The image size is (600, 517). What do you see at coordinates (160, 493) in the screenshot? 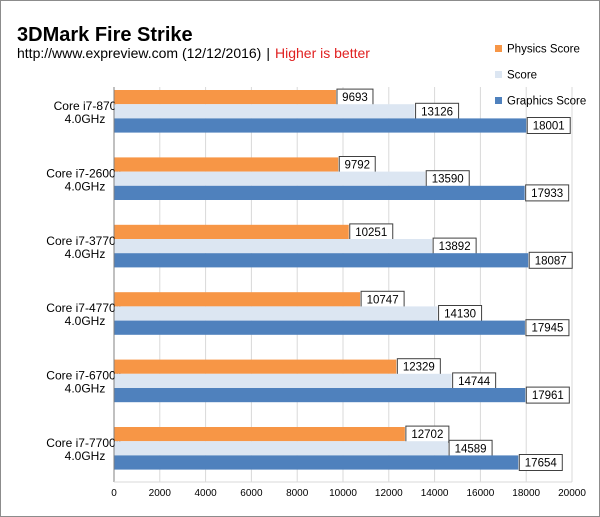
I see `x-tick-label: 2000` at bounding box center [160, 493].